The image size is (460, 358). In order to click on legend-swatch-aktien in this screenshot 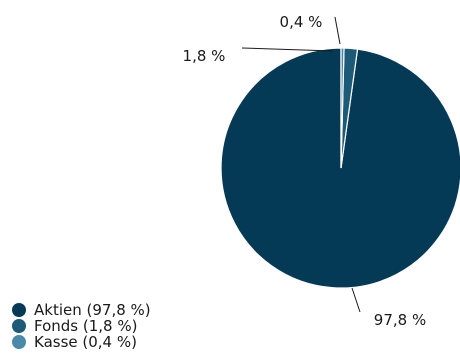, I will do `click(19, 310)`.